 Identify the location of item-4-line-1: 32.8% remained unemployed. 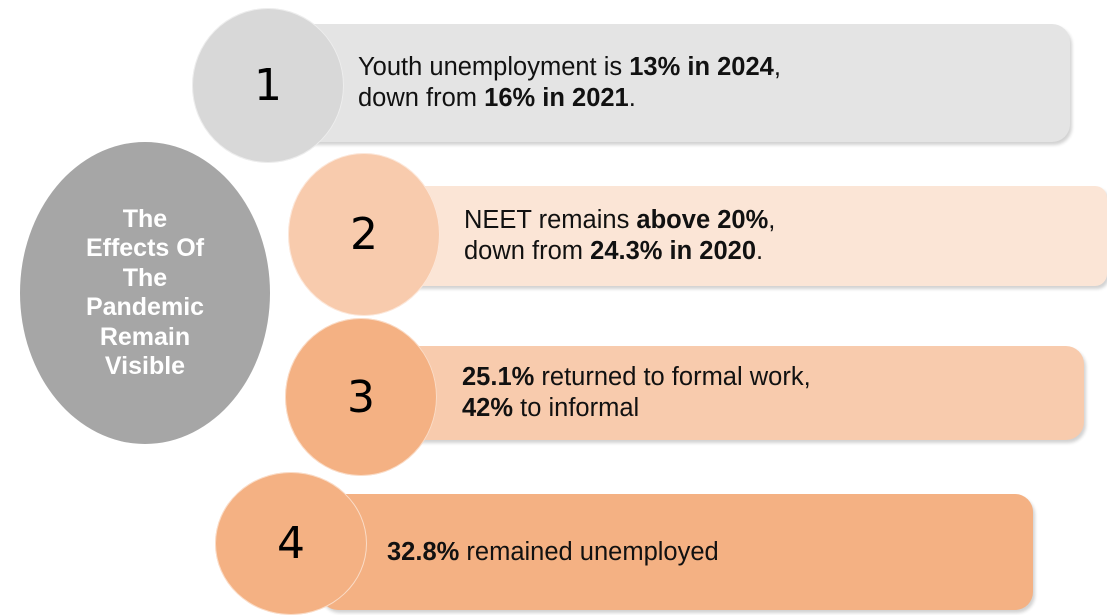
(553, 552).